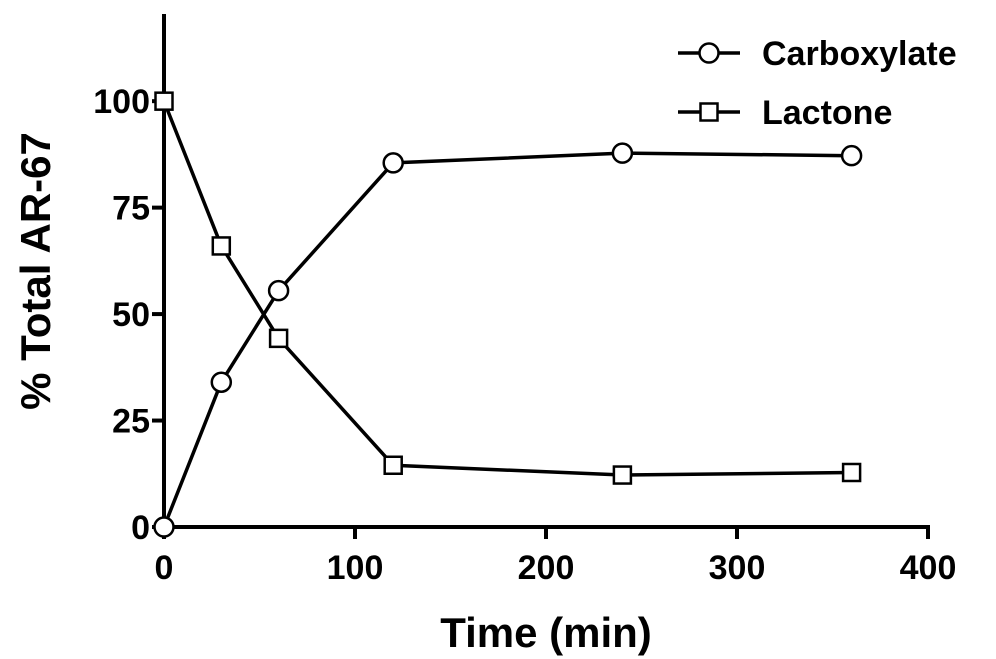 Image resolution: width=996 pixels, height=659 pixels. Describe the element at coordinates (709, 112) in the screenshot. I see `legend-marker-lactone` at that location.